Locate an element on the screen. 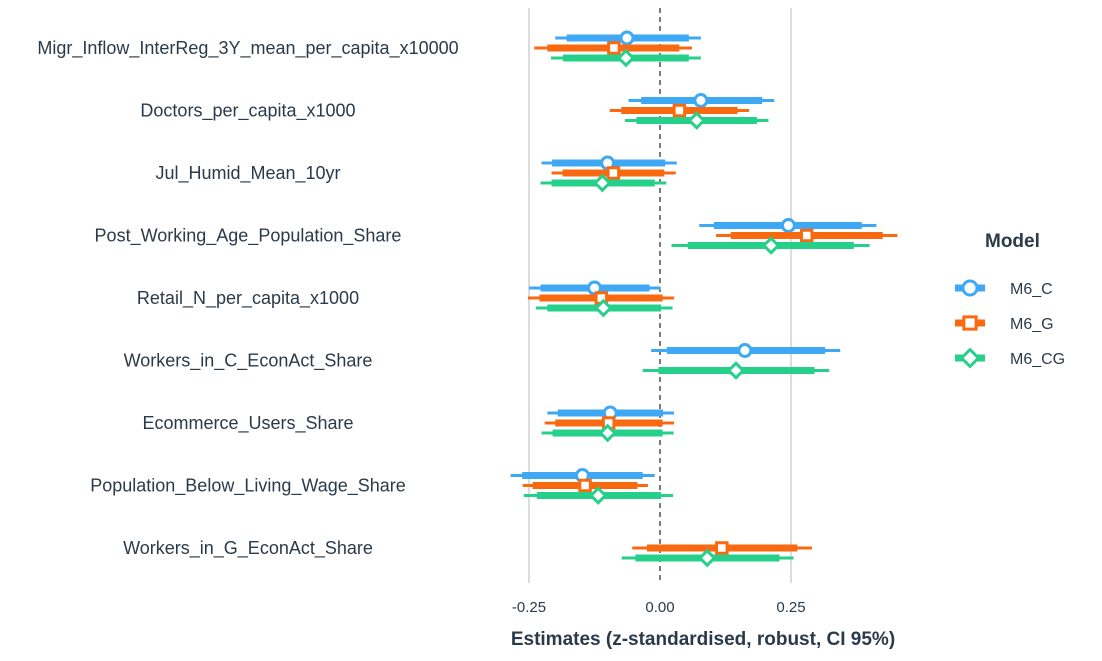 The height and width of the screenshot is (661, 1102). legend: Model M6_C M6_G M6_CG is located at coordinates (1010, 300).